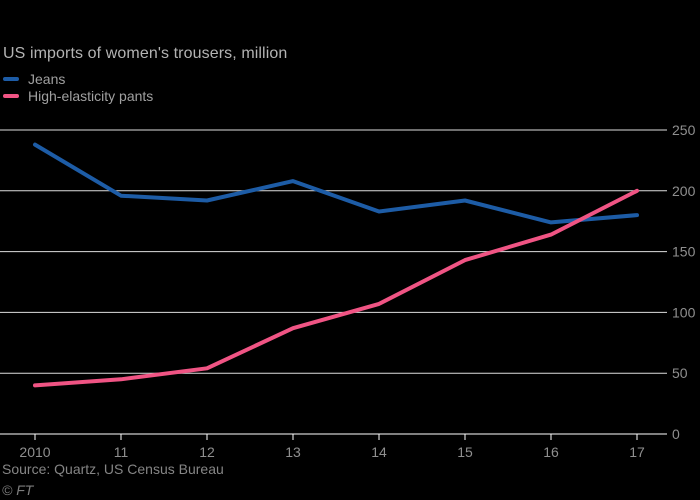 The height and width of the screenshot is (500, 700). I want to click on chart-legend: Jeans High-elasticity pants, so click(78, 87).